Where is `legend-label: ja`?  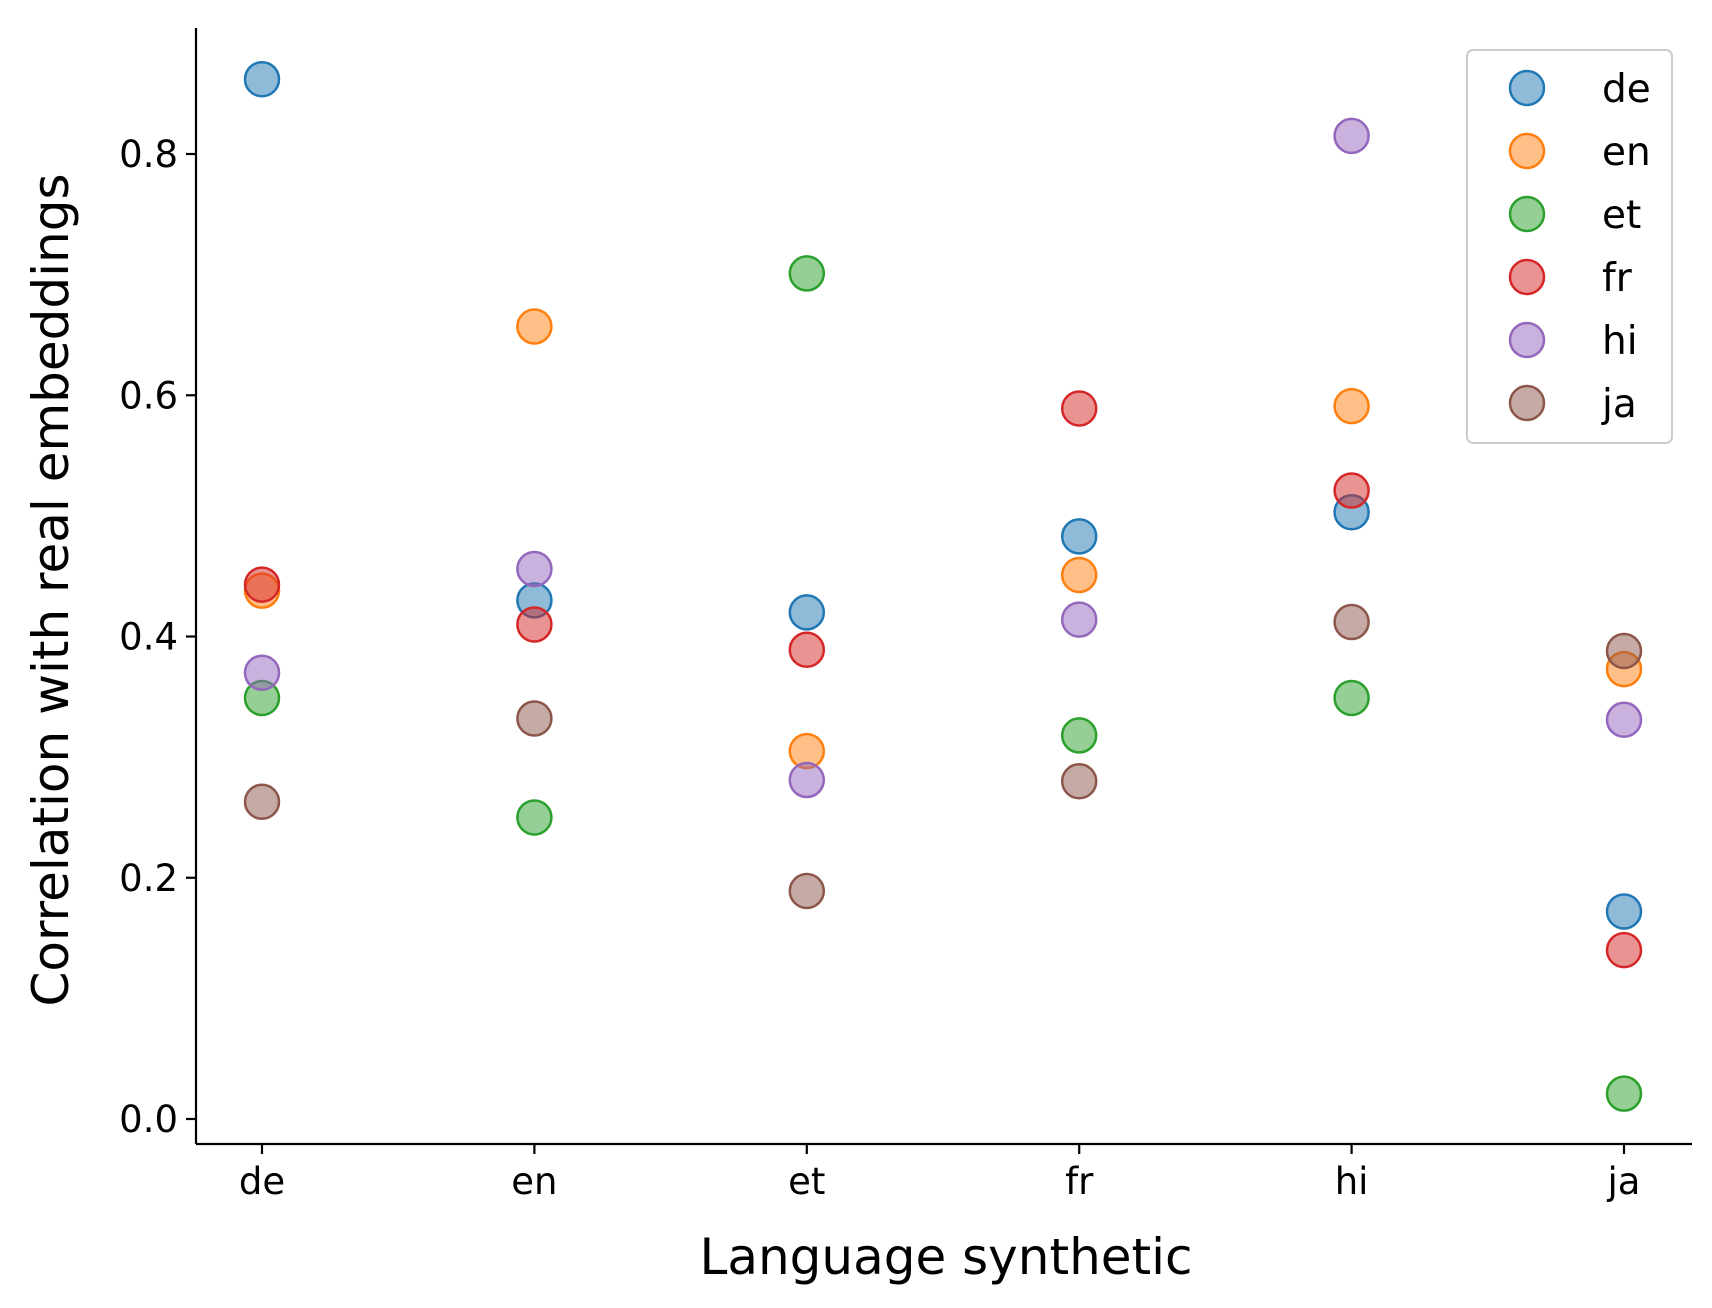
legend-label: ja is located at coordinates (1619, 404).